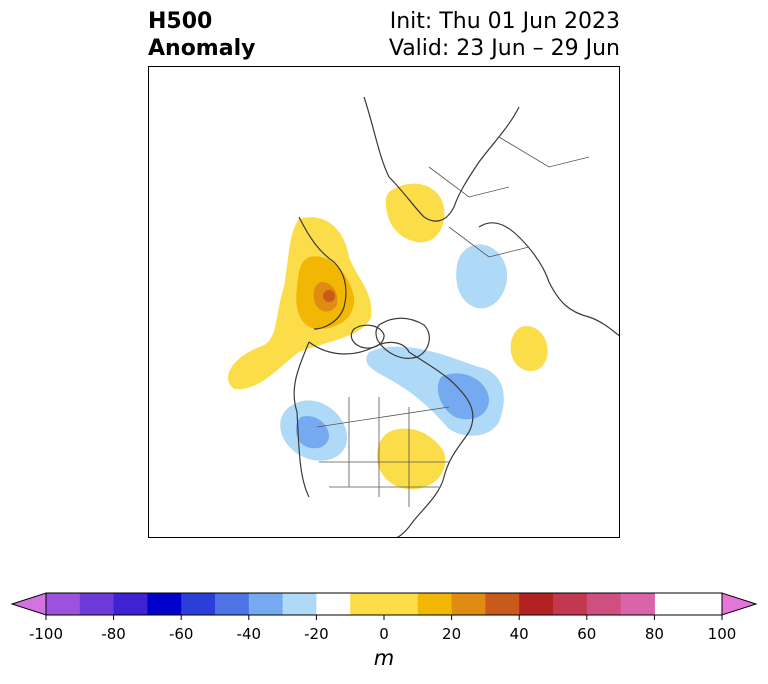 The width and height of the screenshot is (768, 684). I want to click on colorbar, so click(384, 606).